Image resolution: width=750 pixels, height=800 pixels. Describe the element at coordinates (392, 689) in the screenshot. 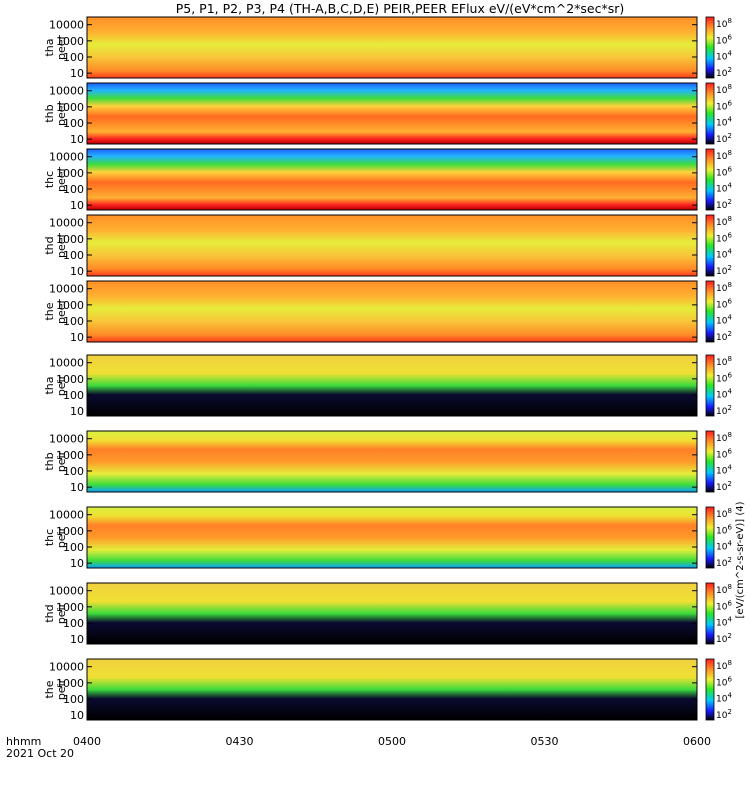

I see `spectrogram-the-peir` at that location.